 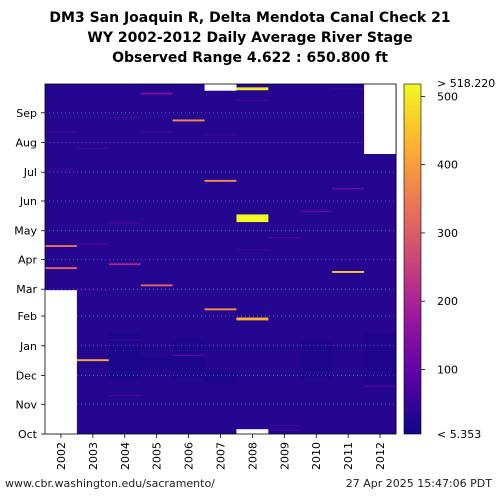 What do you see at coordinates (189, 259) in the screenshot?
I see `heatmap-column-2006` at bounding box center [189, 259].